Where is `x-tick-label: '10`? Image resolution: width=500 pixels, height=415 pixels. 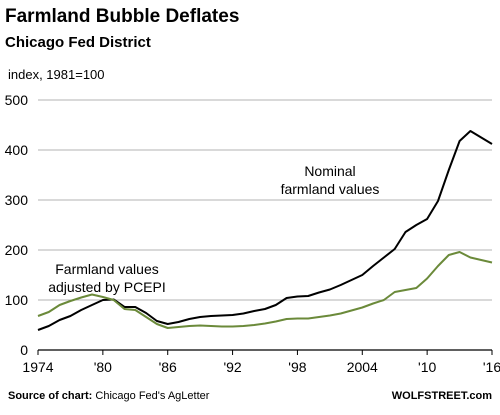
x-tick-label: '10 is located at coordinates (427, 367).